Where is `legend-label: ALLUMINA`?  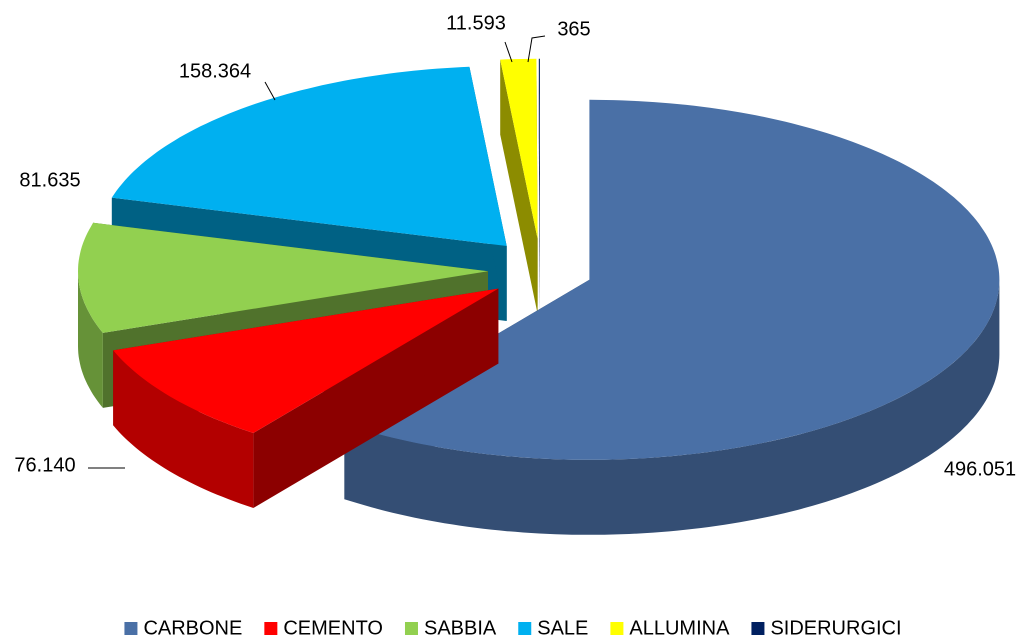
legend-label: ALLUMINA is located at coordinates (679, 628).